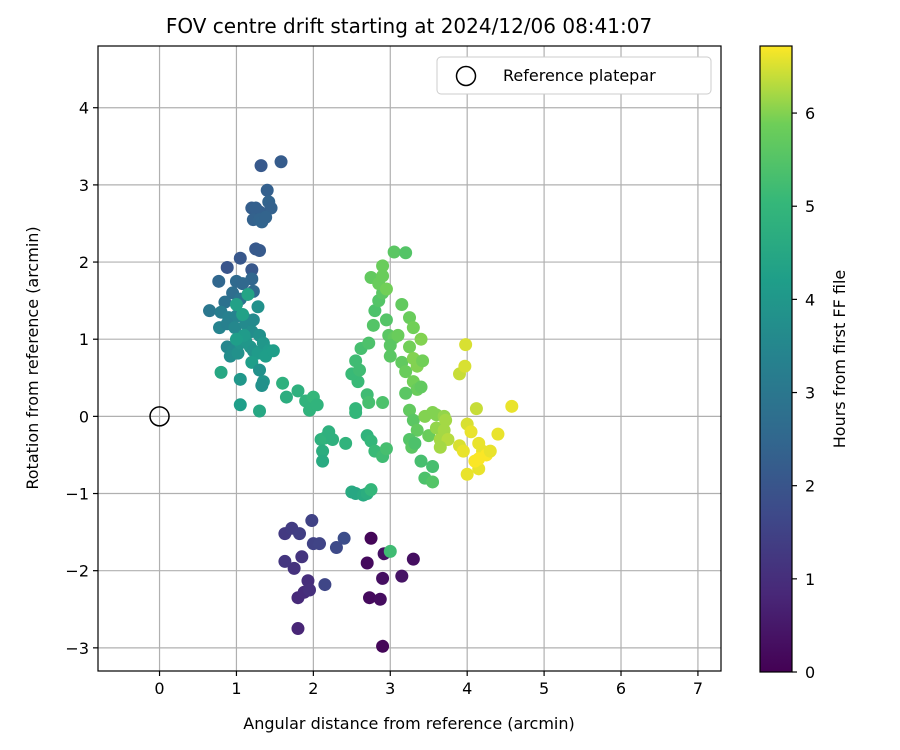 This screenshot has height=750, width=900. I want to click on colorbar-tick-label: 2, so click(810, 486).